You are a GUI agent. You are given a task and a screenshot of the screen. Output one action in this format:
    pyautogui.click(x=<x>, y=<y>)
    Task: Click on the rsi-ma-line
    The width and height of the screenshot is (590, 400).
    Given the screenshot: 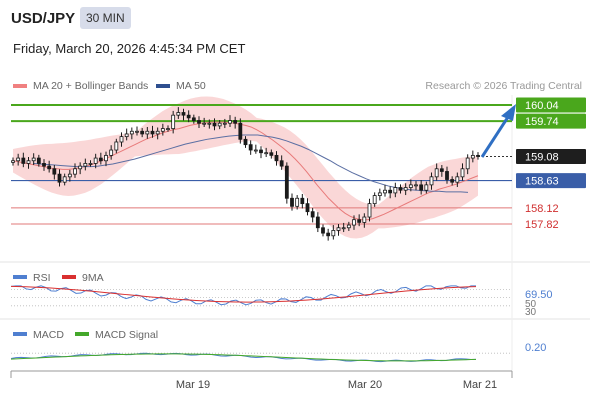 What is the action you would take?
    pyautogui.click(x=243, y=294)
    